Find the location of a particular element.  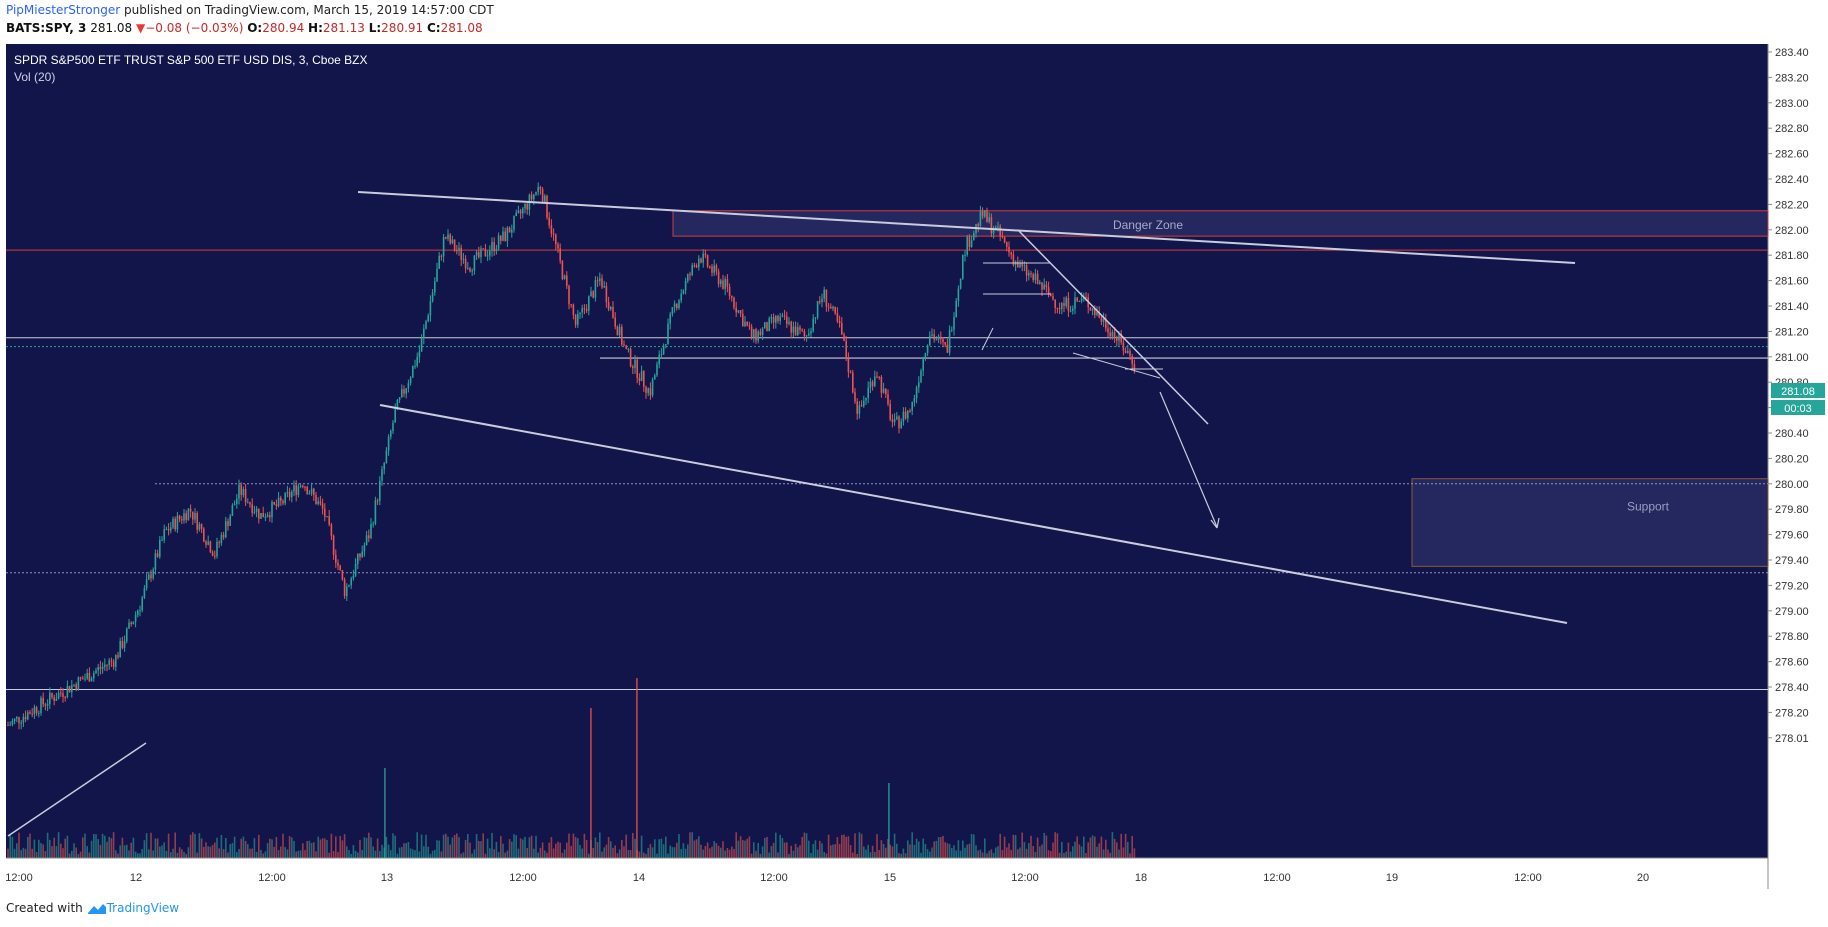

upper-trendline is located at coordinates (966, 227).